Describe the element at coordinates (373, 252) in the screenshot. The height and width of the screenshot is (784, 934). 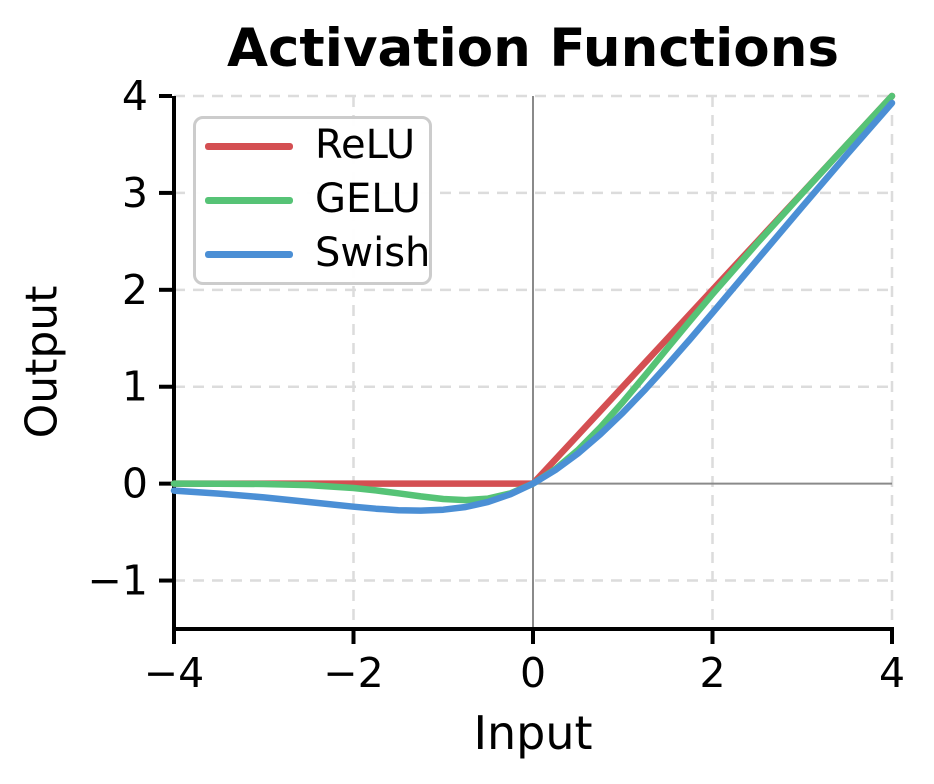
I see `legend-label-swish: Swish` at that location.